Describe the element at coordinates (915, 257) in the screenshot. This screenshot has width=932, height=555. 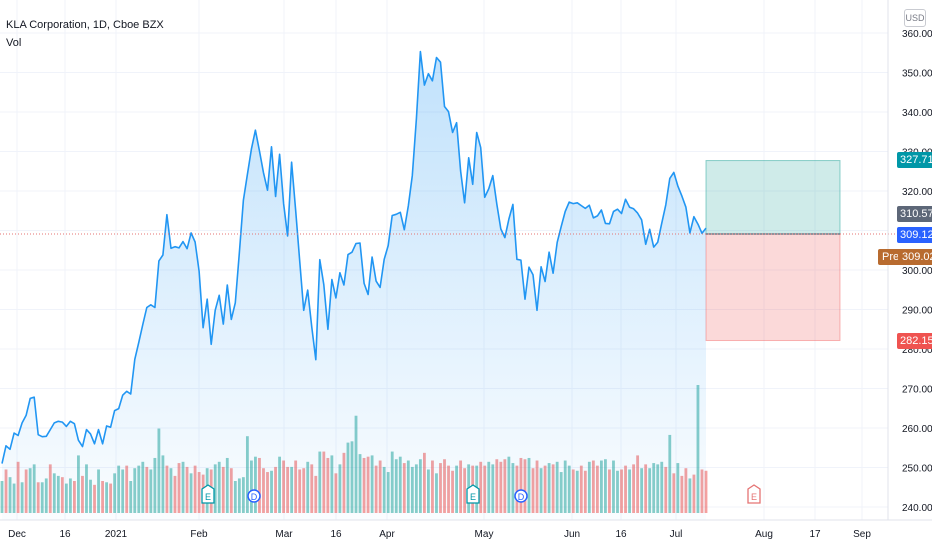
I see `pre-market-price-label: 309.02` at that location.